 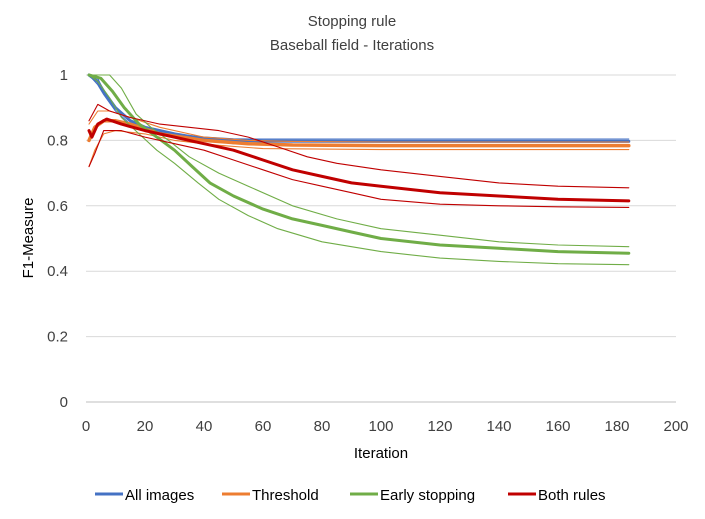 What do you see at coordinates (498, 426) in the screenshot?
I see `x-tick-label: 140` at bounding box center [498, 426].